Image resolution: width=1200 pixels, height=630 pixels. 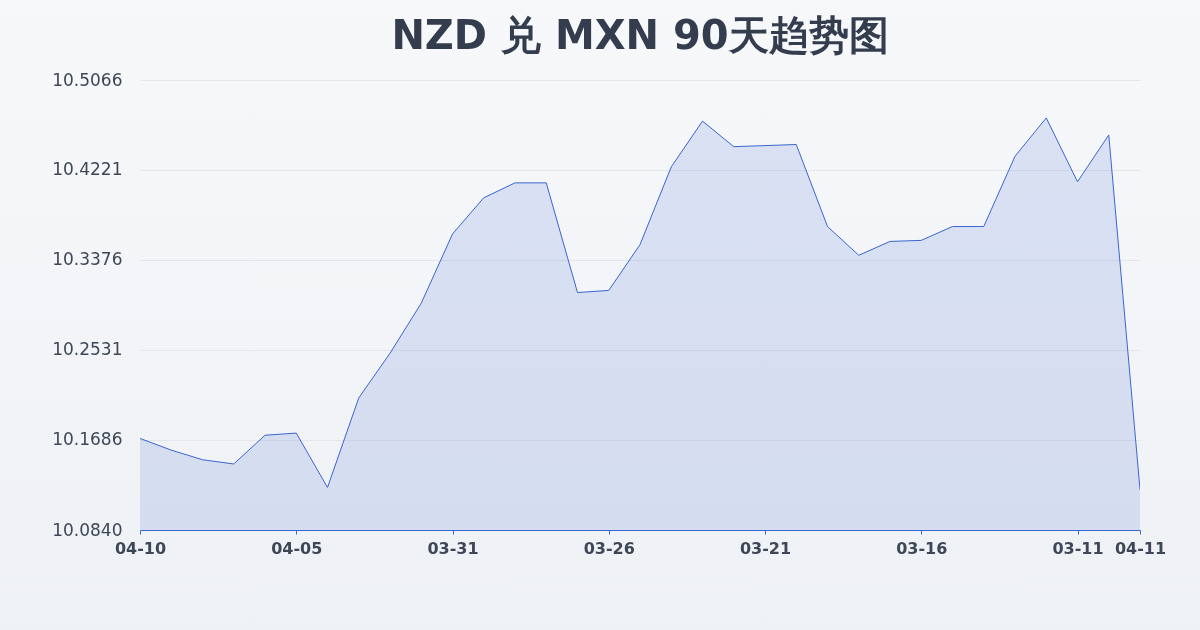 I want to click on x-tick-label: 03-26, so click(x=609, y=548).